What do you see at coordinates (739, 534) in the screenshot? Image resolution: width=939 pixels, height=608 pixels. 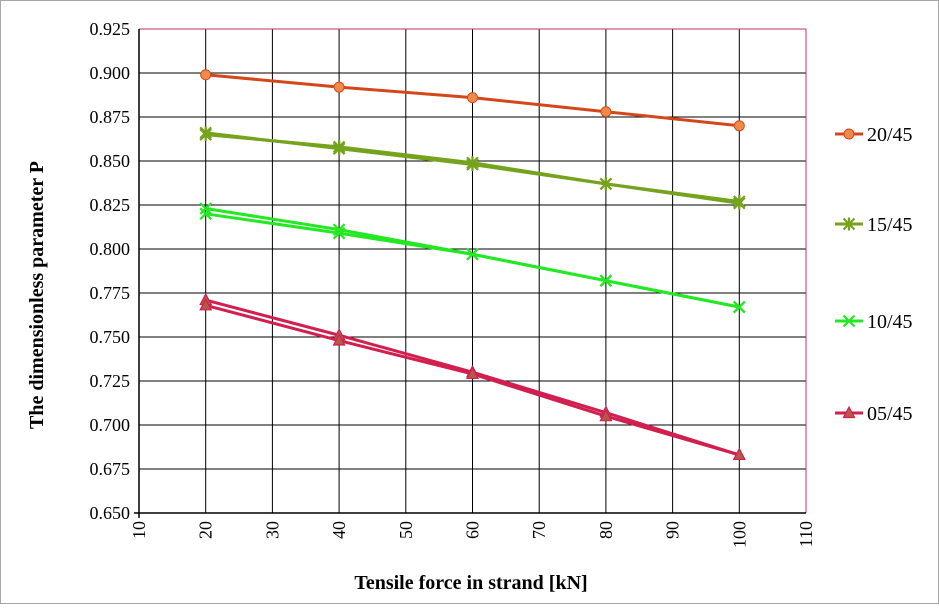 I see `x-tick-label: 100` at bounding box center [739, 534].